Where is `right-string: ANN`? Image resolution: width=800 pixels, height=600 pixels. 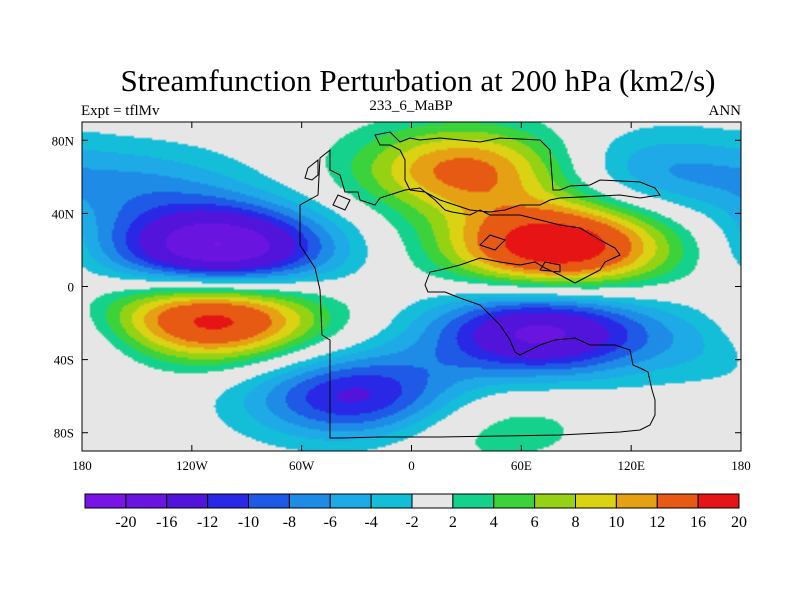
right-string: ANN is located at coordinates (725, 111).